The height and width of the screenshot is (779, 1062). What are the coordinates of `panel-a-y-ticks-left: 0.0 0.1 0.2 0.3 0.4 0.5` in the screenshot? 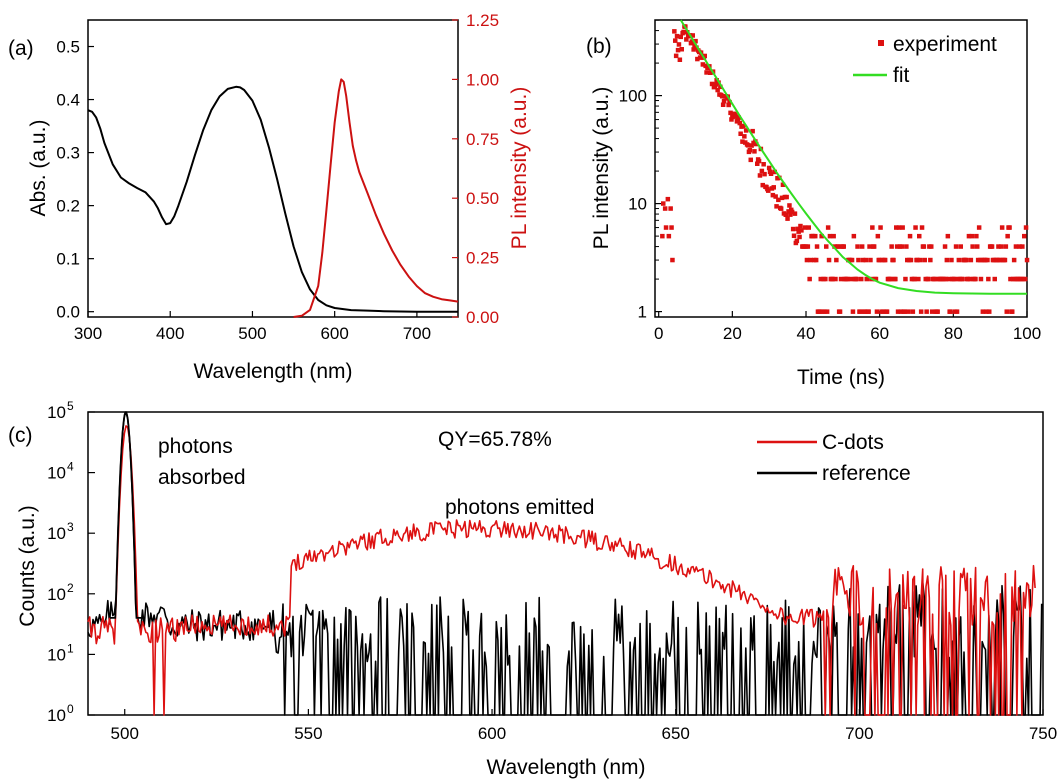 It's located at (75, 180).